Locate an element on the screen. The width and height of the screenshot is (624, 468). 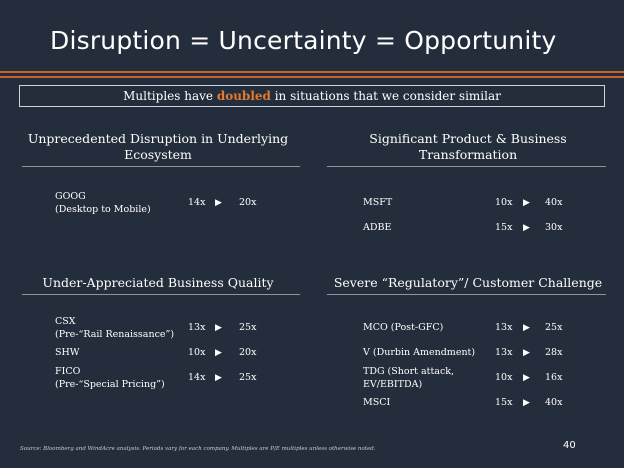
company-name: TDG (Short attack, is located at coordinates (409, 371).